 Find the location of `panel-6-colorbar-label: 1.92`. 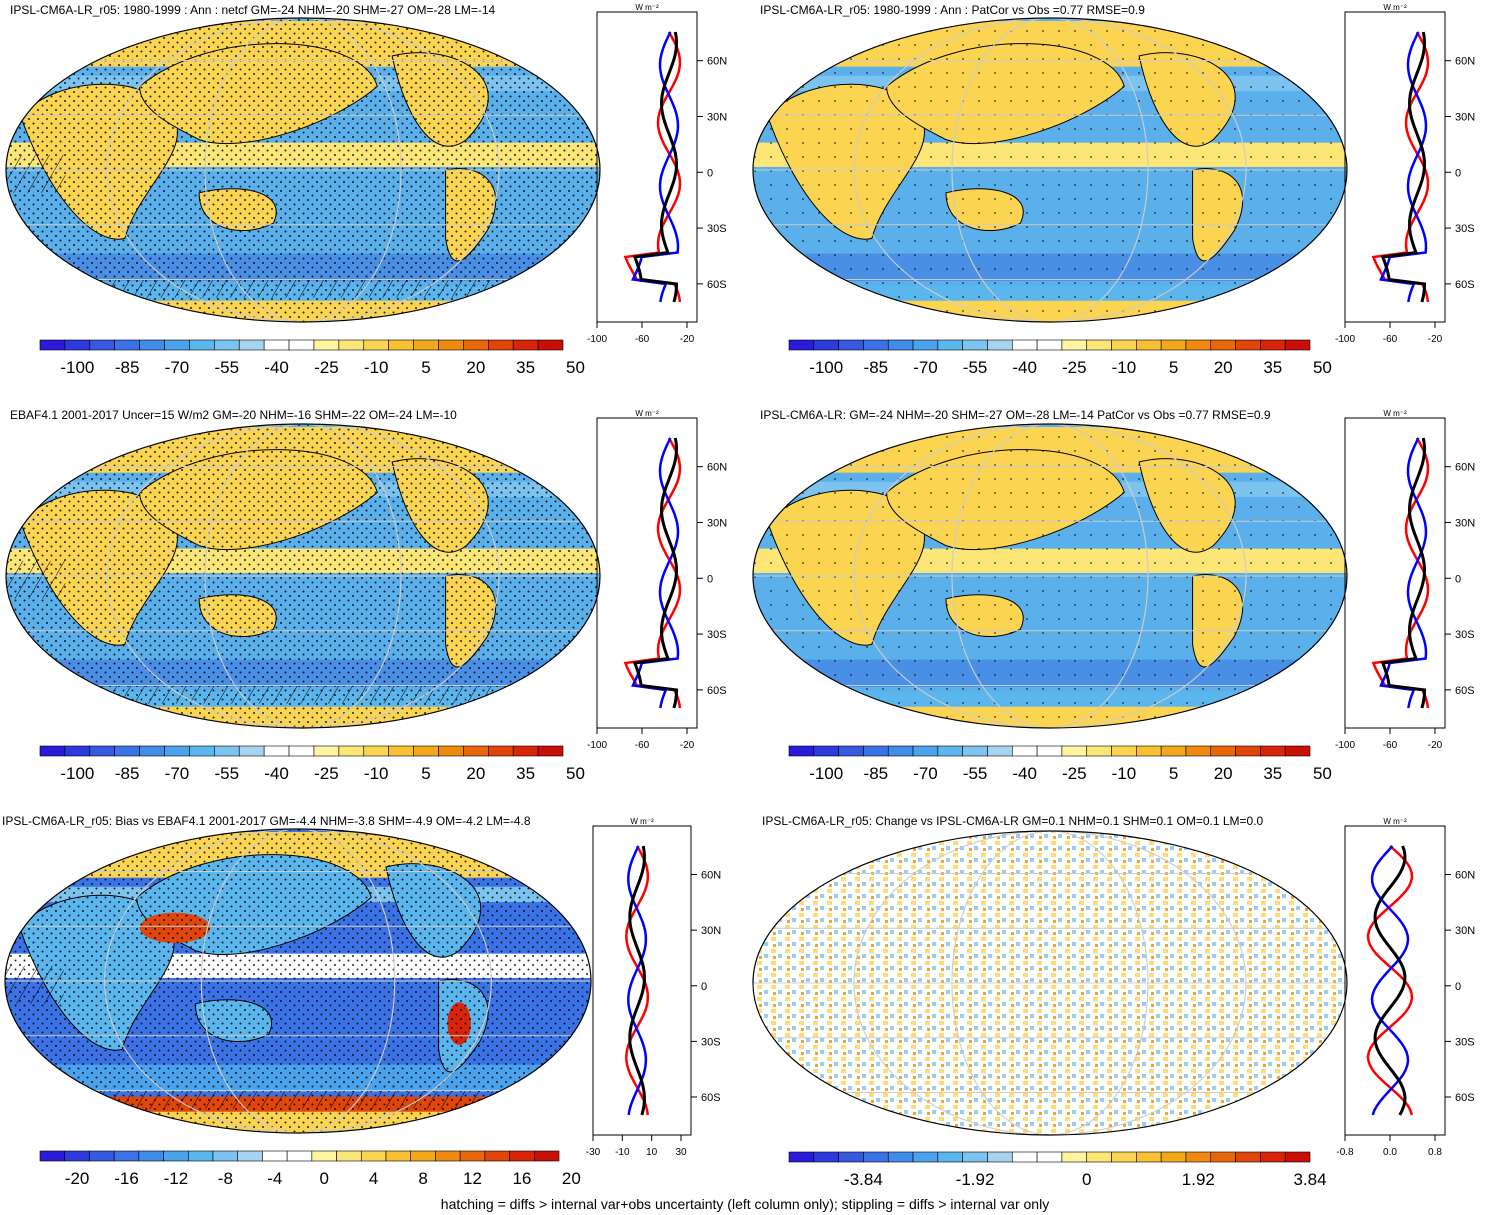

panel-6-colorbar-label: 1.92 is located at coordinates (1198, 1179).